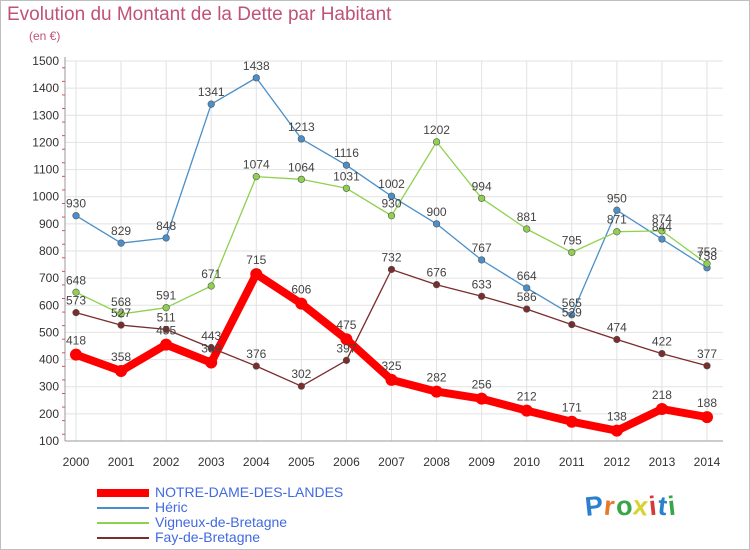  What do you see at coordinates (346, 462) in the screenshot?
I see `x-tick-label: 2006` at bounding box center [346, 462].